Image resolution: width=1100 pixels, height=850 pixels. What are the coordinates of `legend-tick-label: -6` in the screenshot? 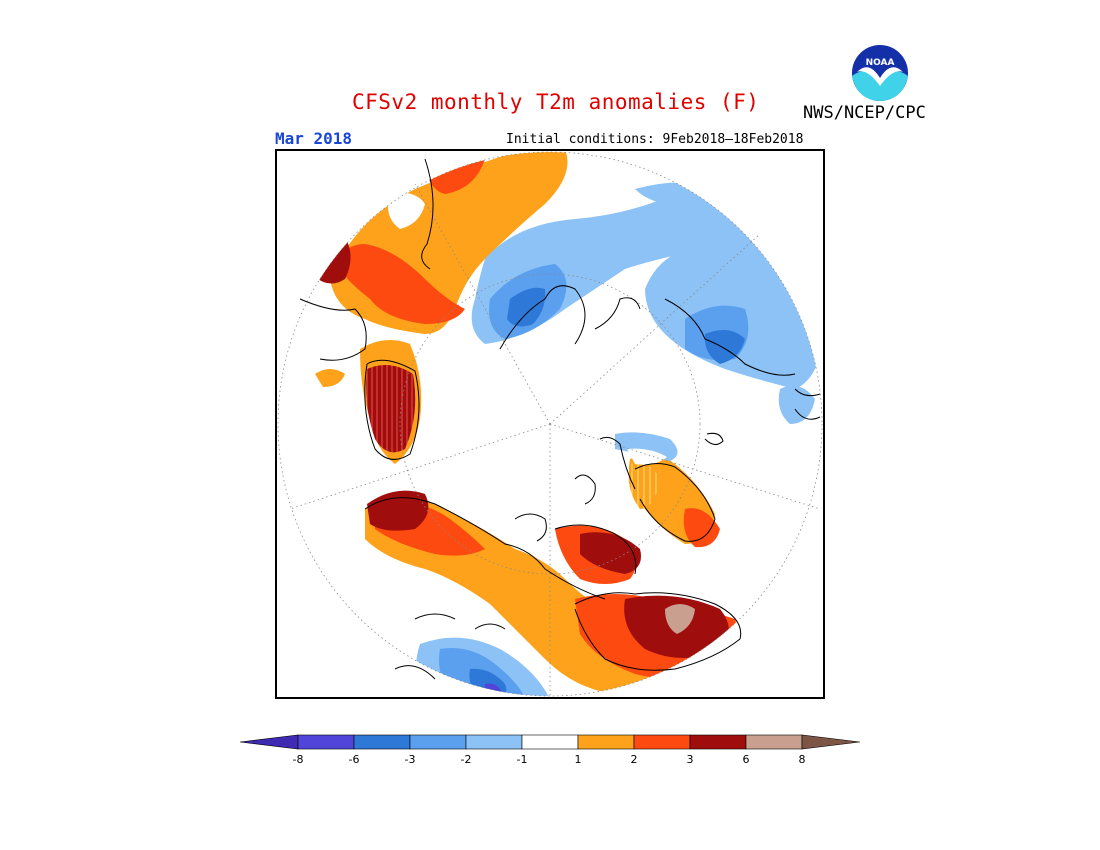 It's located at (354, 759).